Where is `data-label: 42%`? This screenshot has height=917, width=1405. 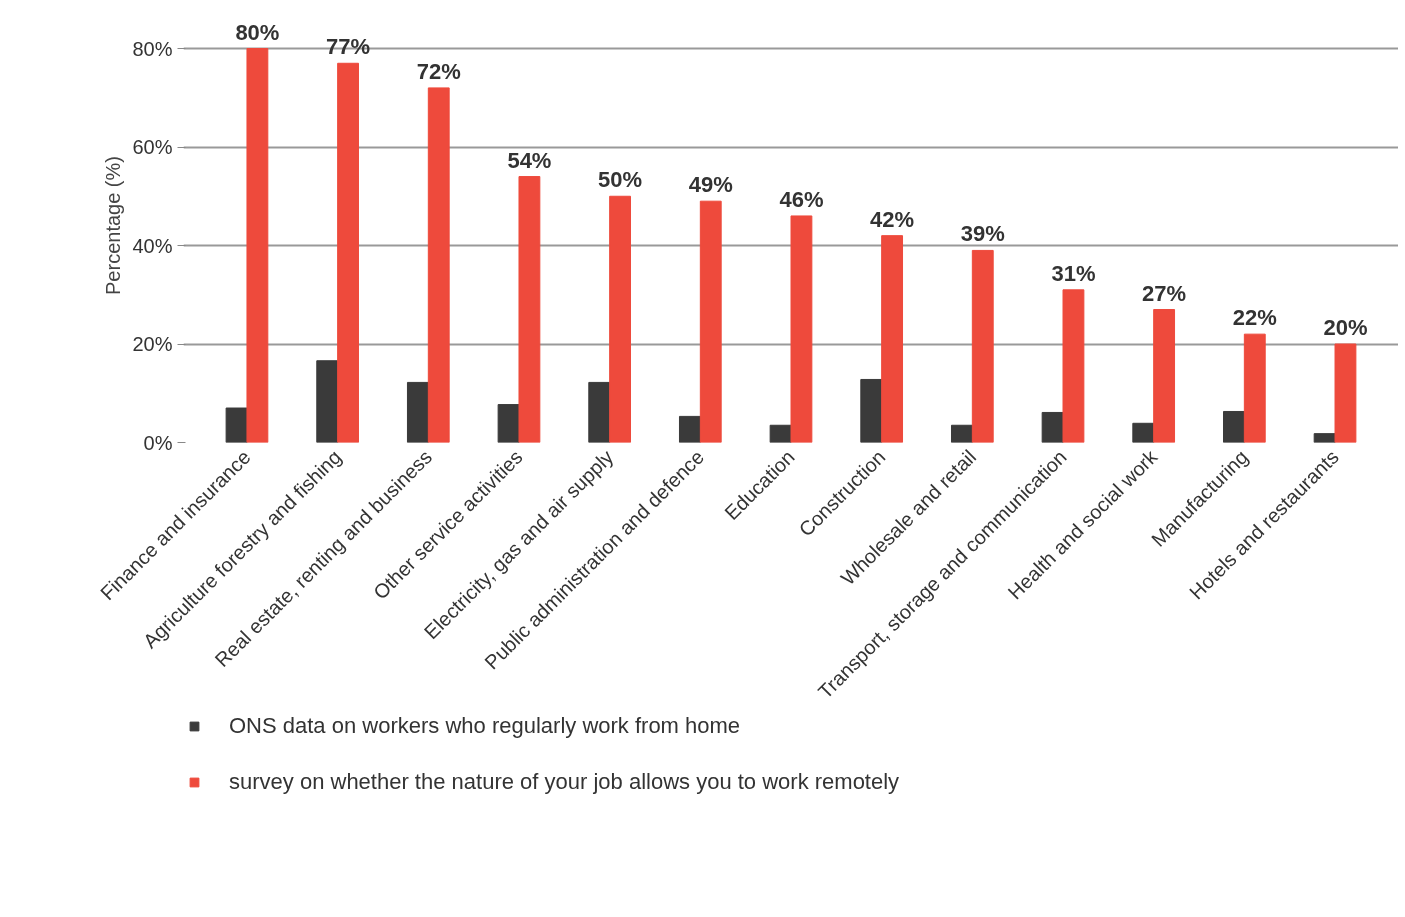
data-label: 42% is located at coordinates (892, 219).